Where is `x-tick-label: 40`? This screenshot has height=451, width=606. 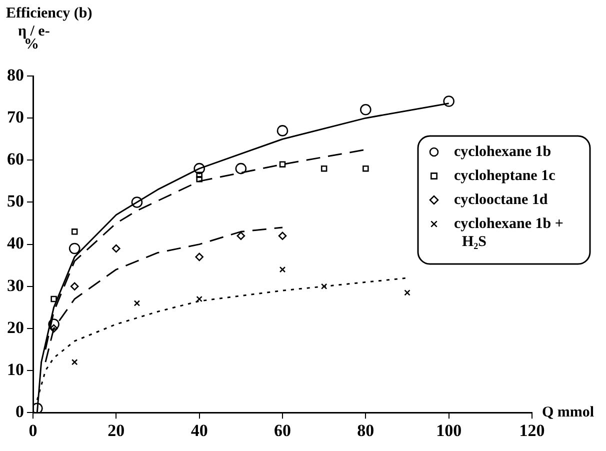
x-tick-label: 40 is located at coordinates (199, 430).